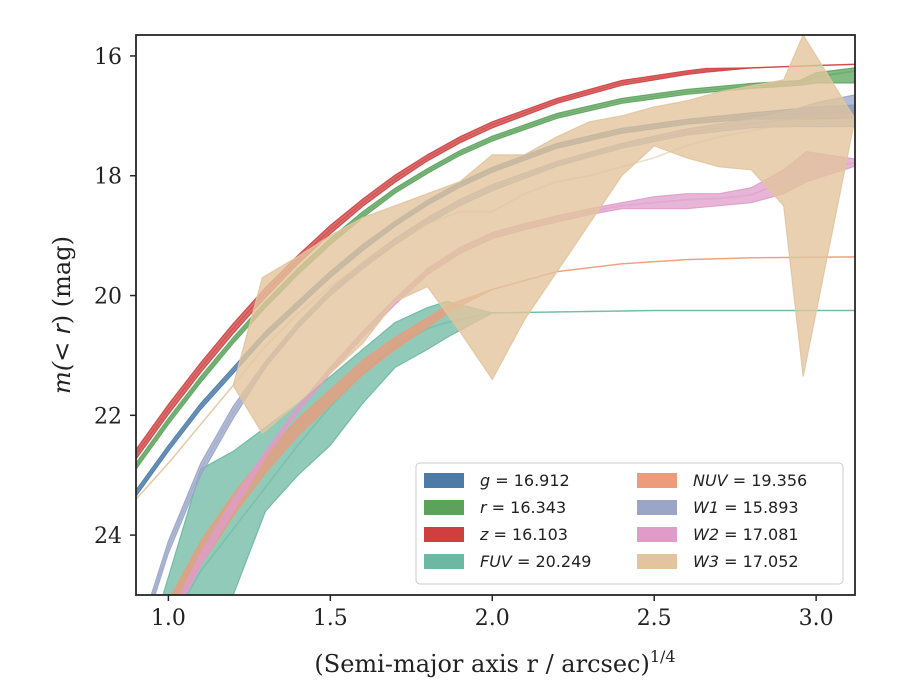 The height and width of the screenshot is (700, 900). Describe the element at coordinates (525, 480) in the screenshot. I see `legend-entry-g: g = 16.912` at that location.